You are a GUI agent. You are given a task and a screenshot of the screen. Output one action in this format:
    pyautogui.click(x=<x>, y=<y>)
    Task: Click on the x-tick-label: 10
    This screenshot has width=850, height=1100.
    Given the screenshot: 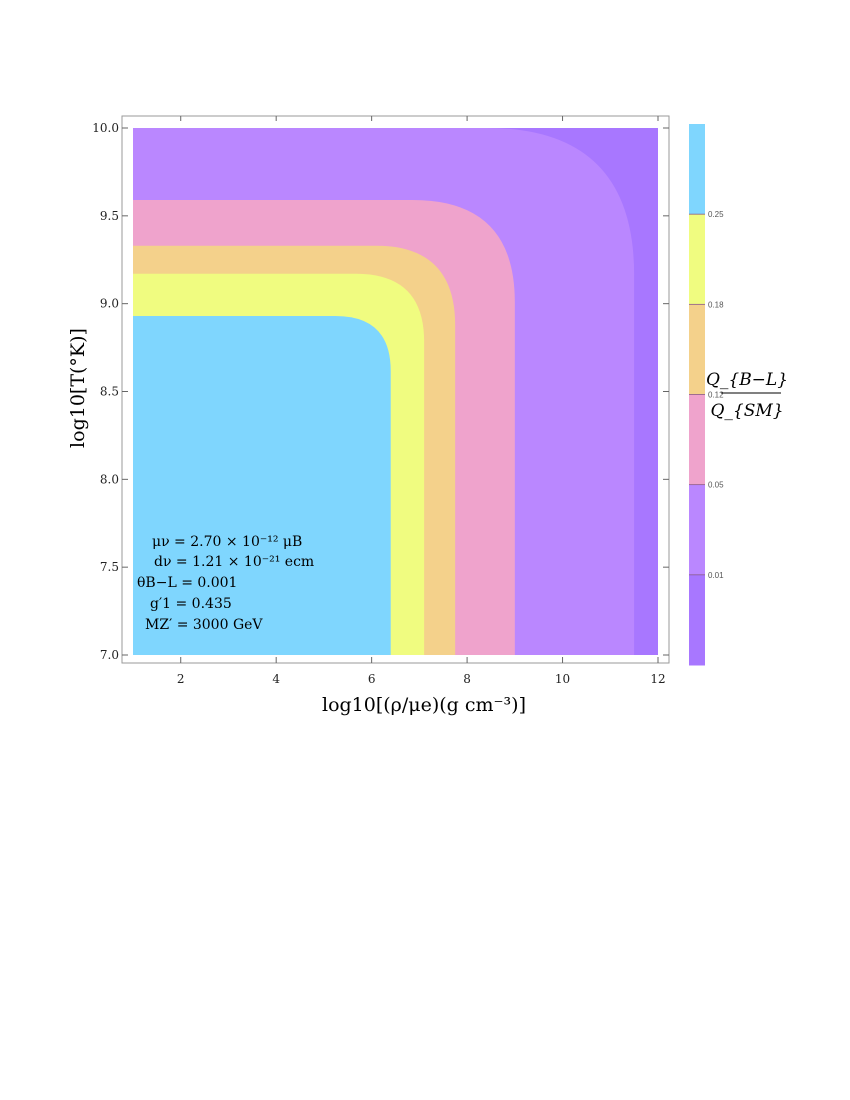 What is the action you would take?
    pyautogui.click(x=562, y=679)
    